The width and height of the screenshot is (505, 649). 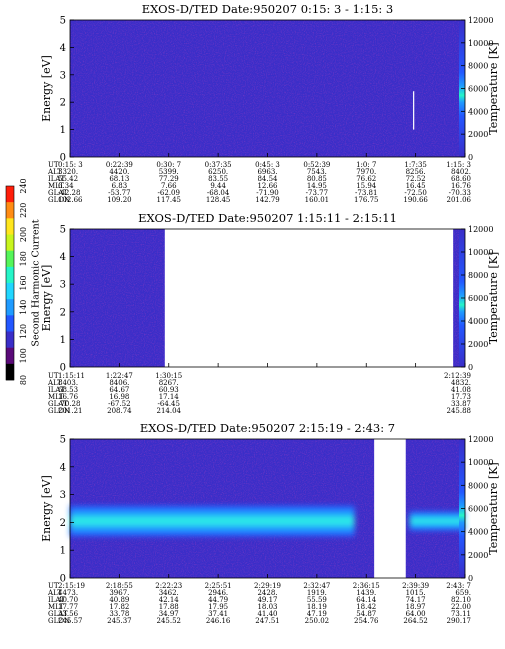 What do you see at coordinates (169, 179) in the screenshot?
I see `table-cell: 77.29` at bounding box center [169, 179].